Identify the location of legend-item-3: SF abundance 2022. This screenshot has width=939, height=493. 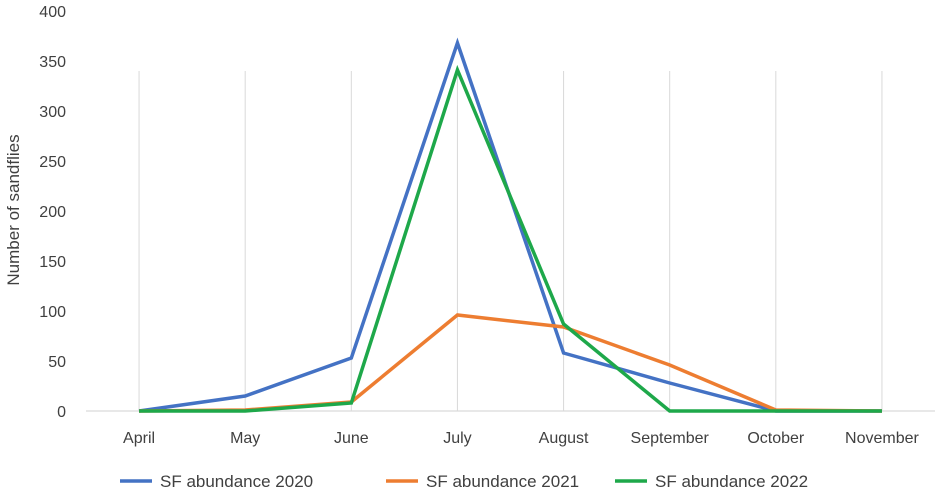
(711, 481).